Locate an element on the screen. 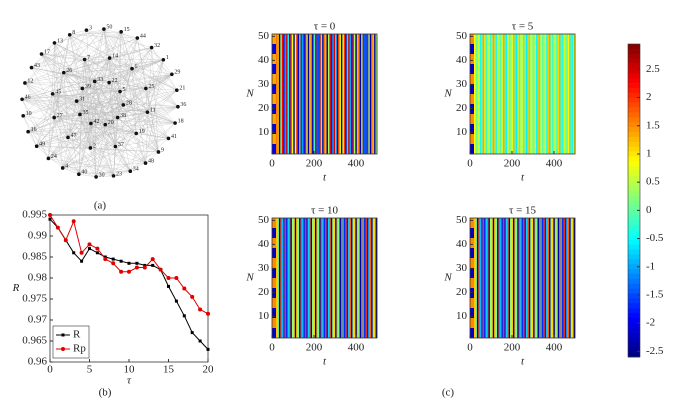  colorbar-tick-label: -2.5 is located at coordinates (655, 351).